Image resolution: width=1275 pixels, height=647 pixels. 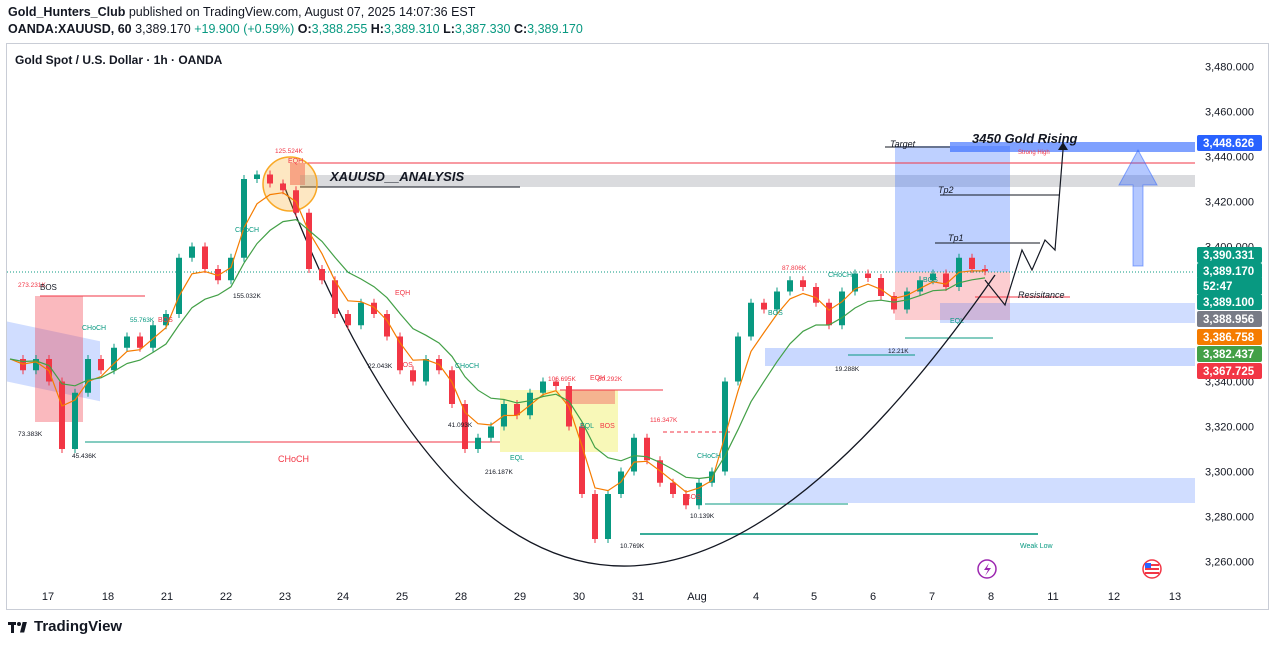 I want to click on tradingview-logo: TradingView, so click(x=65, y=626).